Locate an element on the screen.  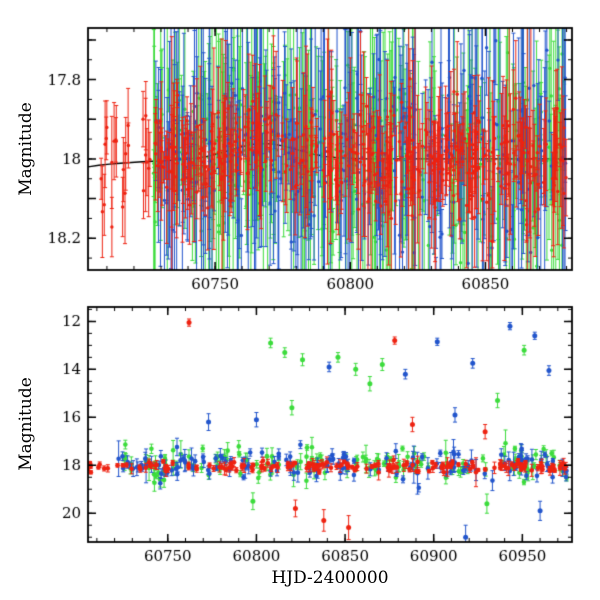
x-axis-label: HJD-2400000 is located at coordinates (330, 578).